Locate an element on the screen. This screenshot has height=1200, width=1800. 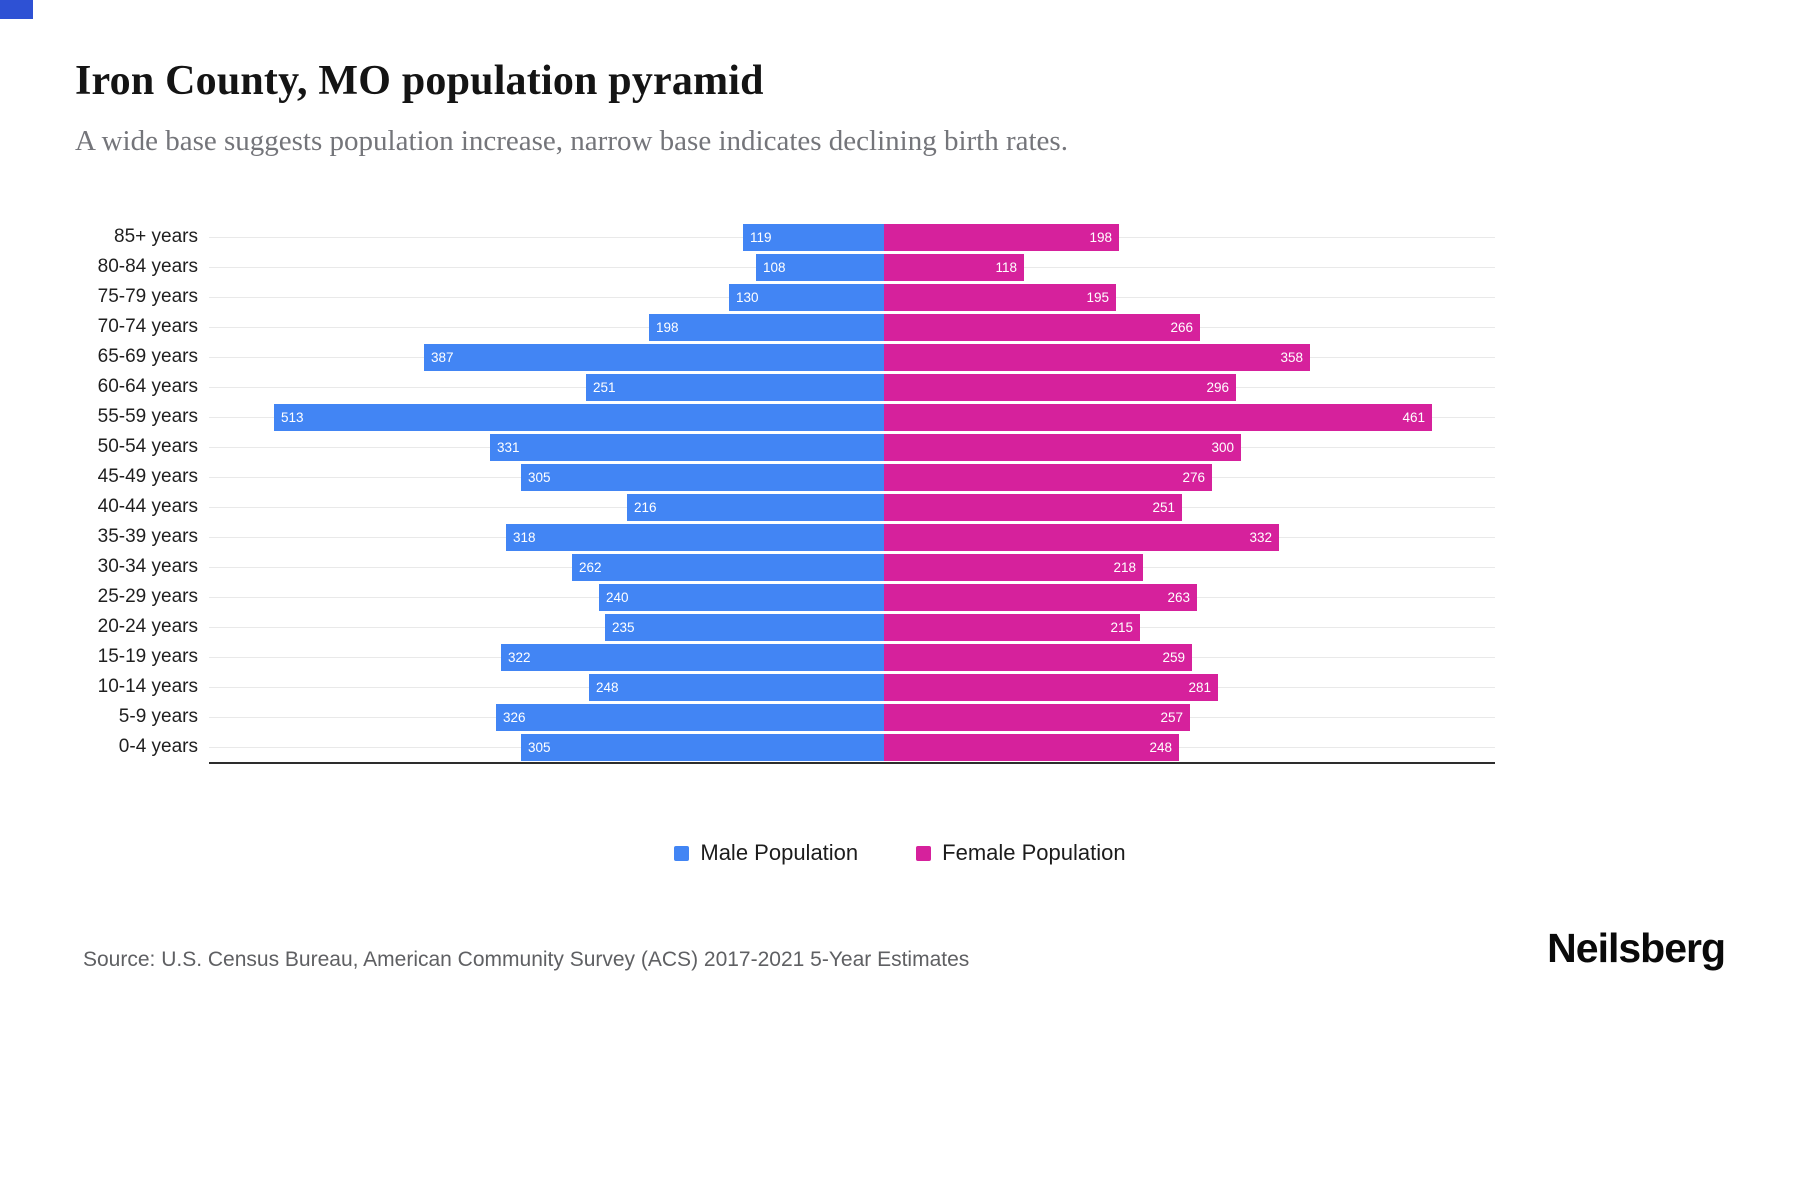
male-pane: 198 is located at coordinates (546, 327).